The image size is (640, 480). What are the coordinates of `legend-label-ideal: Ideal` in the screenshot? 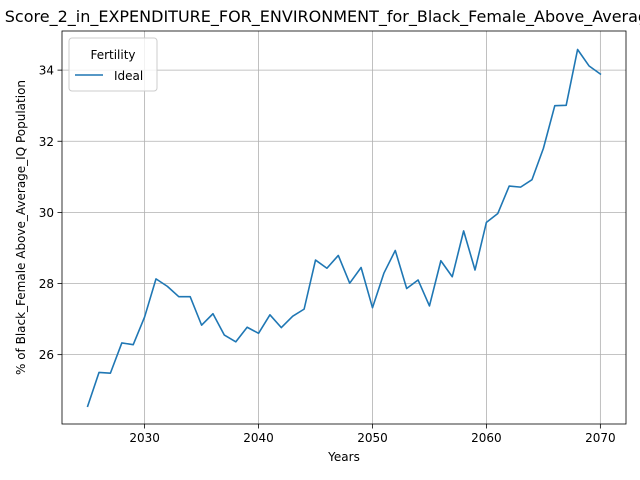 It's located at (128, 76).